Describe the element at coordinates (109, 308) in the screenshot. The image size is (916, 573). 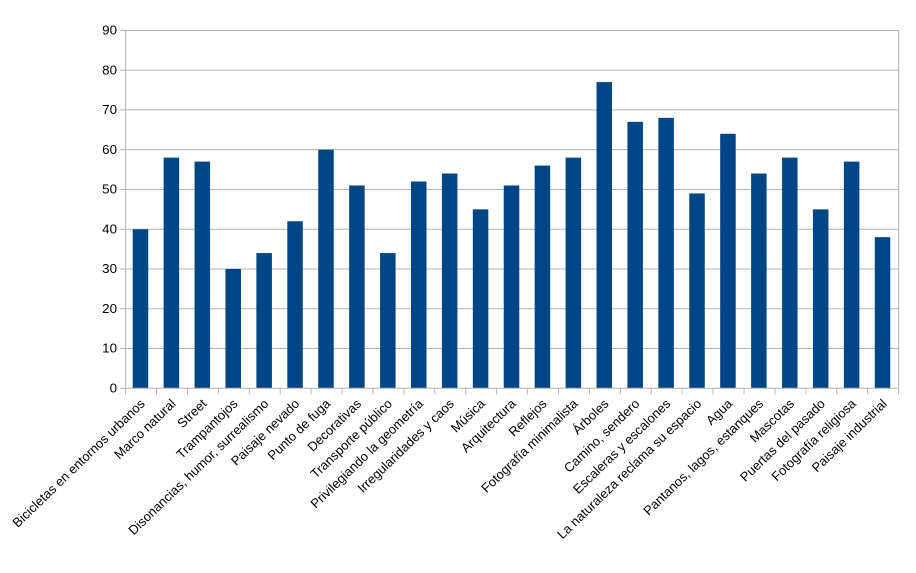
I see `svg-text: 20` at that location.